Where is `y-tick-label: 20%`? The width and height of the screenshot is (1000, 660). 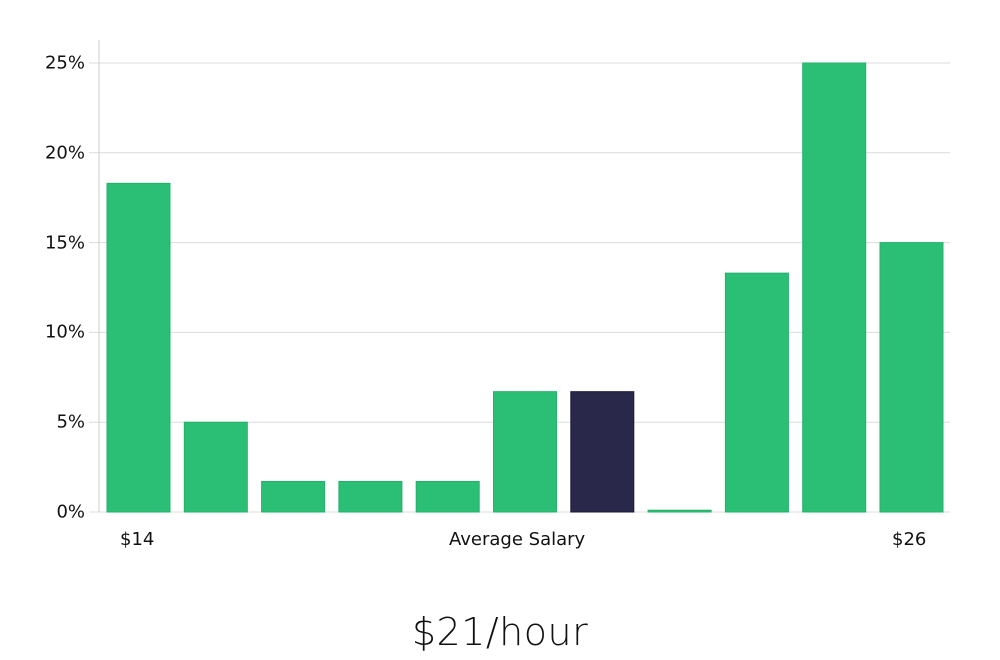 y-tick-label: 20% is located at coordinates (64, 153).